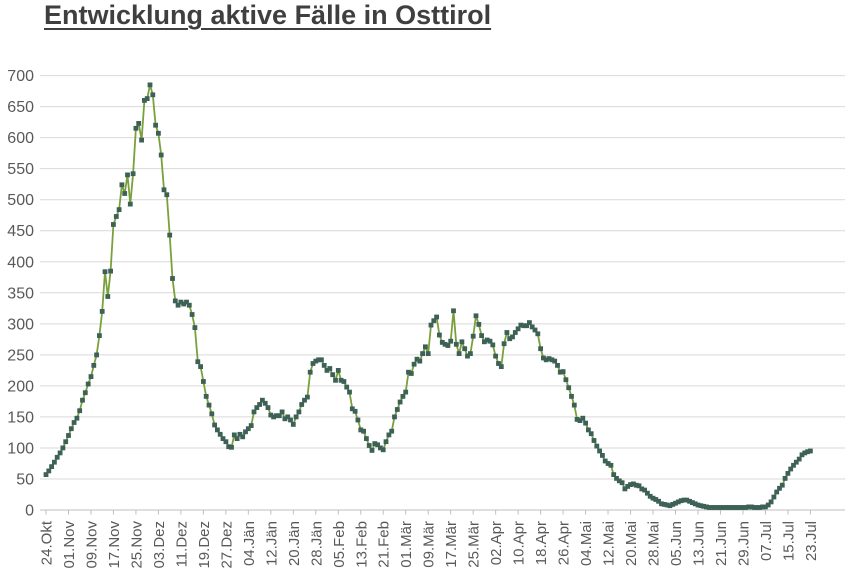  I want to click on x-axis-tick-label: 28.Jän, so click(316, 543).